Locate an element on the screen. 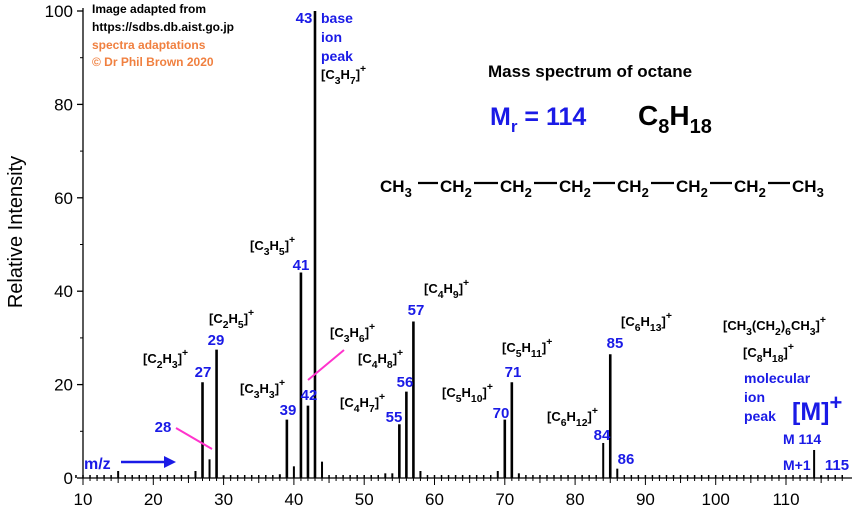 The image size is (860, 516). x-tick-label: 100 is located at coordinates (716, 499).